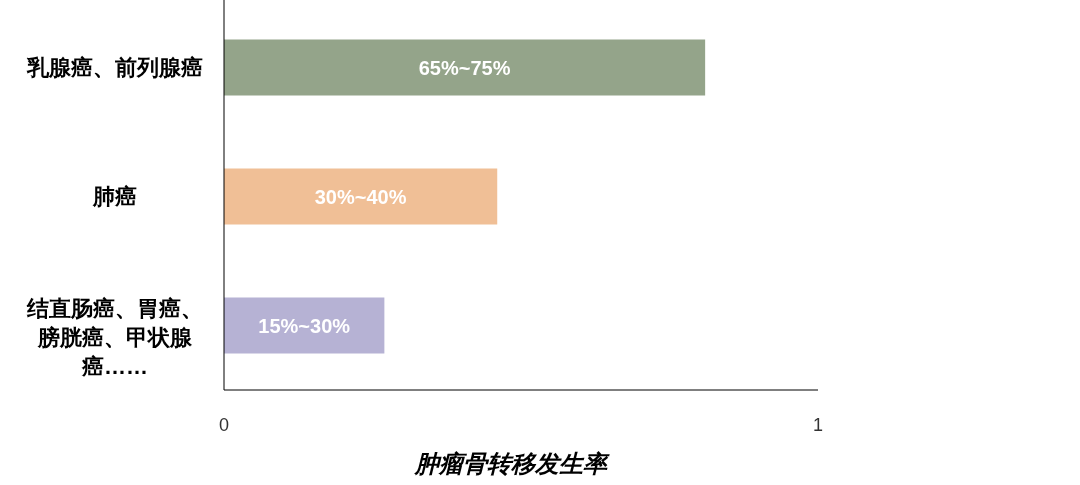 The width and height of the screenshot is (1080, 485). Describe the element at coordinates (511, 463) in the screenshot. I see `x-axis-title: 肿瘤骨转移发生率` at that location.